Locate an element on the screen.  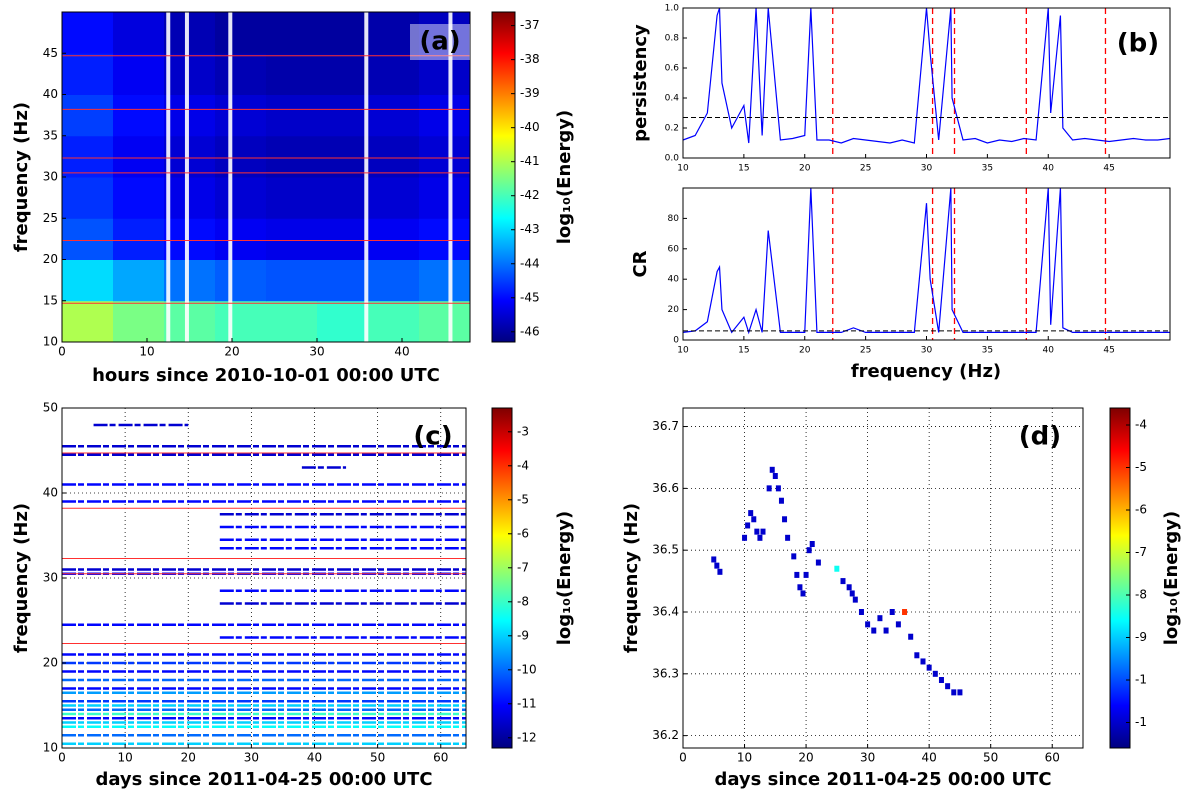
colorbar-tick-label: -42 is located at coordinates (530, 195).